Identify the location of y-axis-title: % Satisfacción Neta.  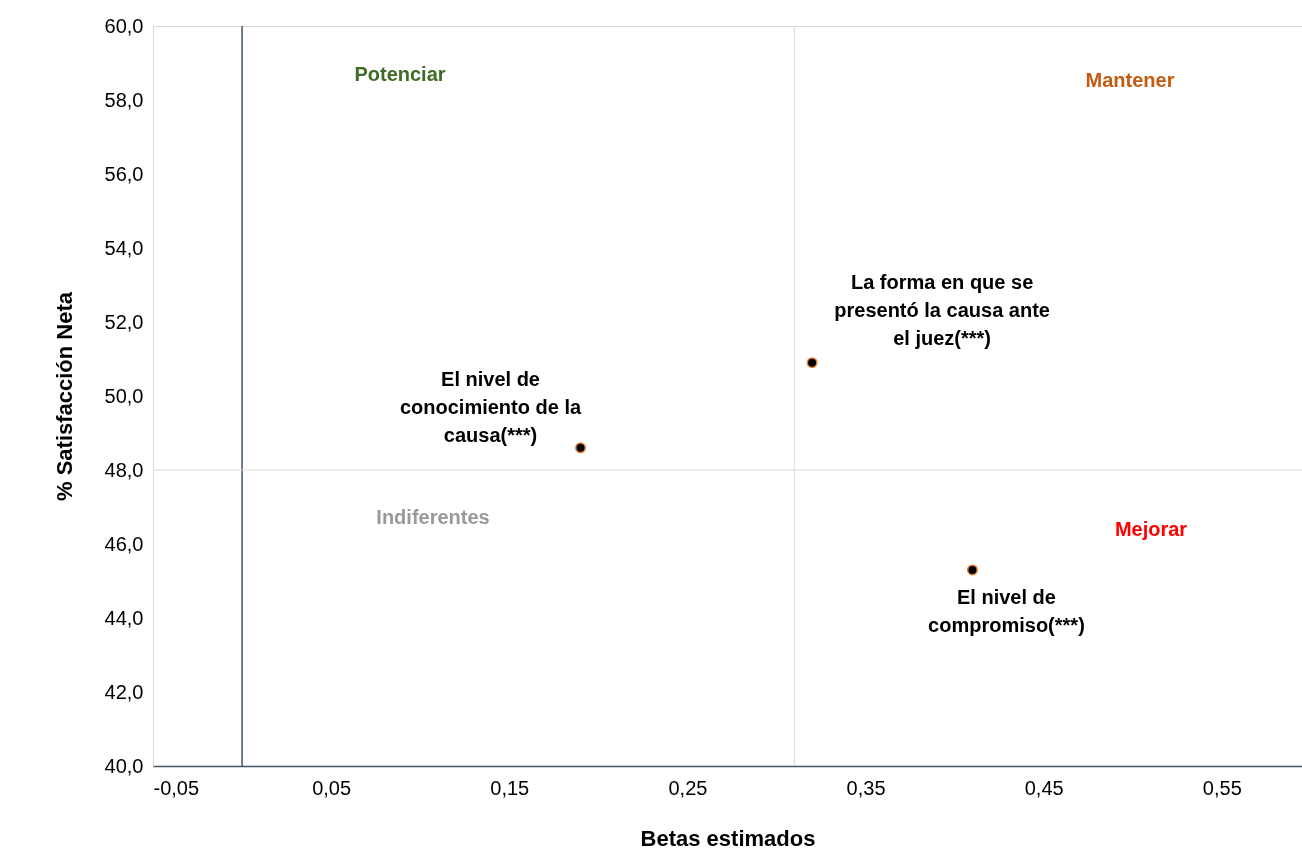
(64, 396).